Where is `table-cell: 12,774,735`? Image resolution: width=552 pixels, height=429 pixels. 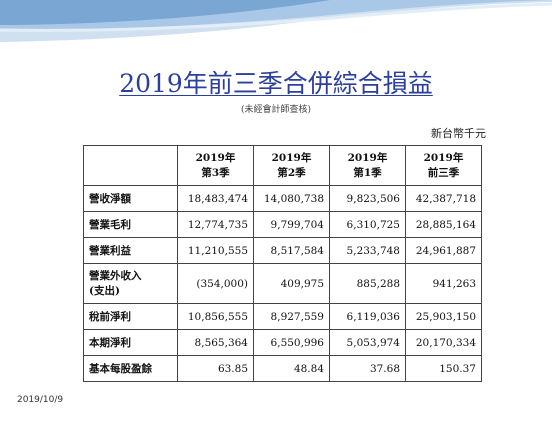
table-cell: 12,774,735 is located at coordinates (215, 224).